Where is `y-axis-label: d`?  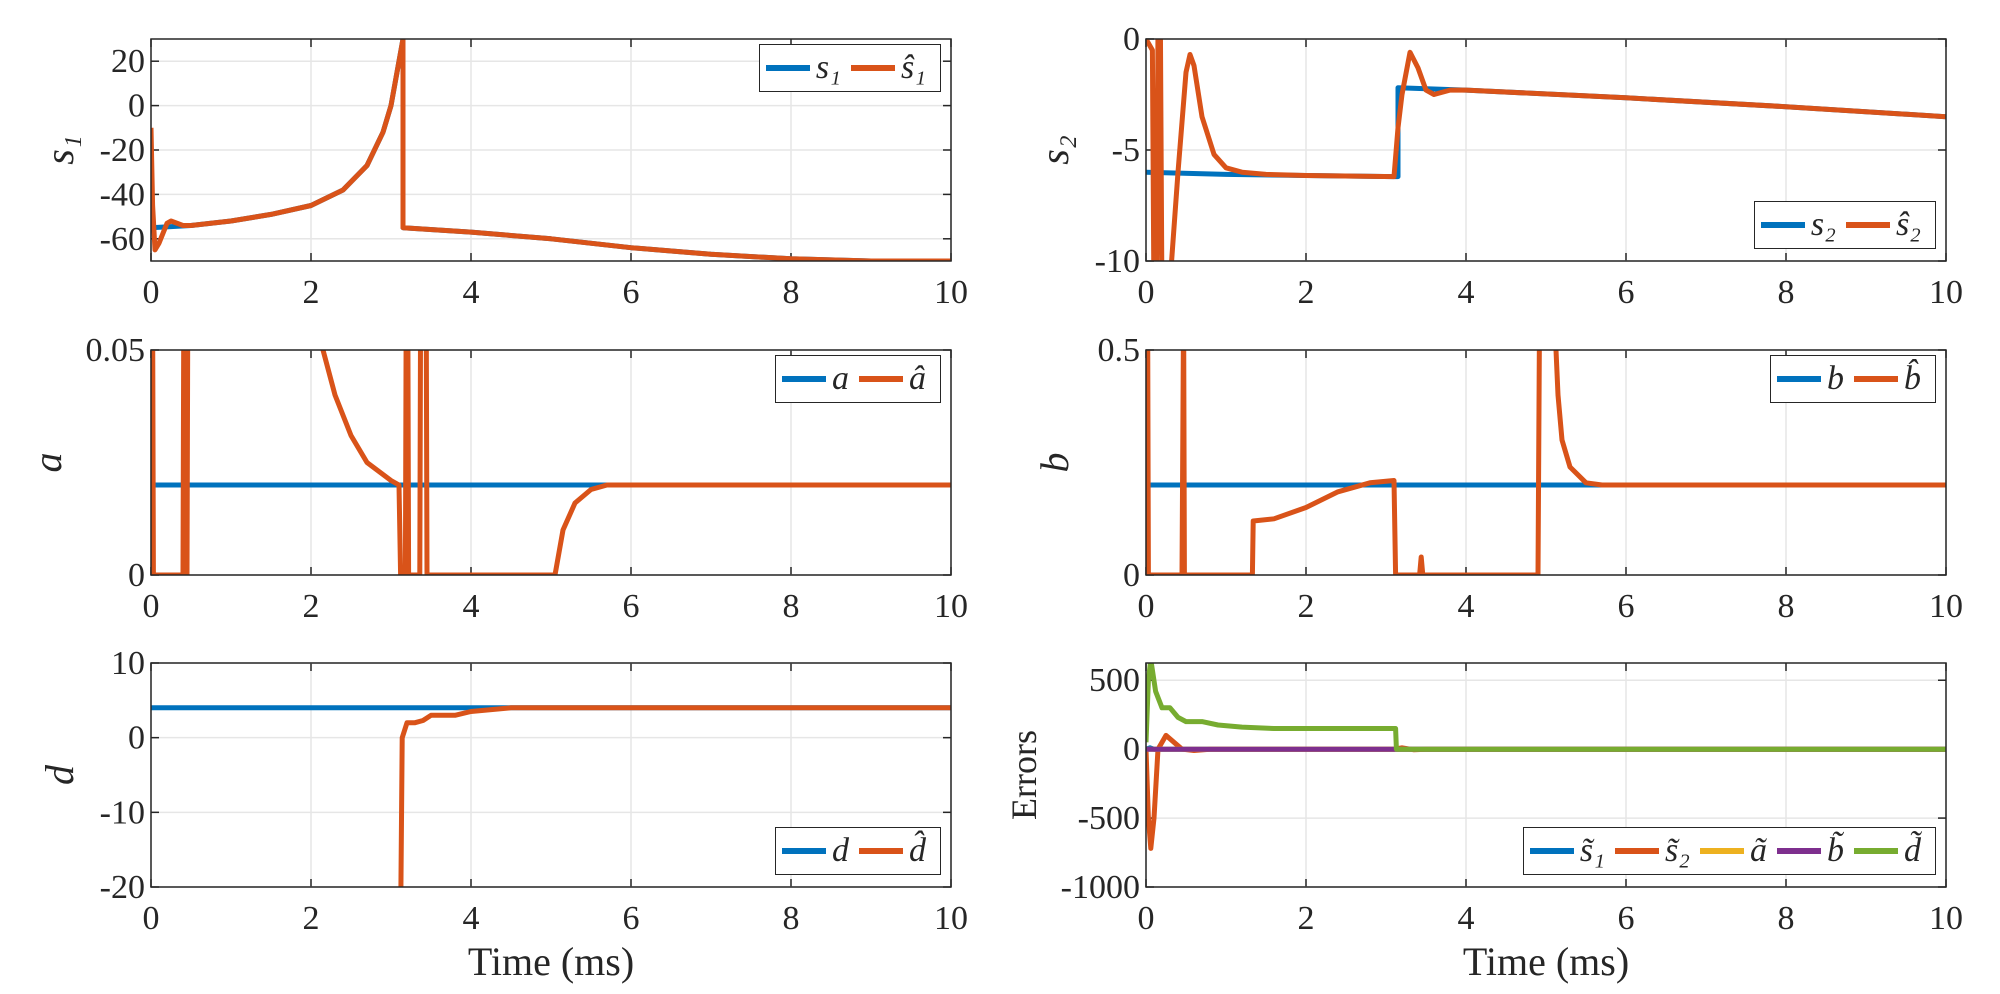 y-axis-label: d is located at coordinates (59, 774).